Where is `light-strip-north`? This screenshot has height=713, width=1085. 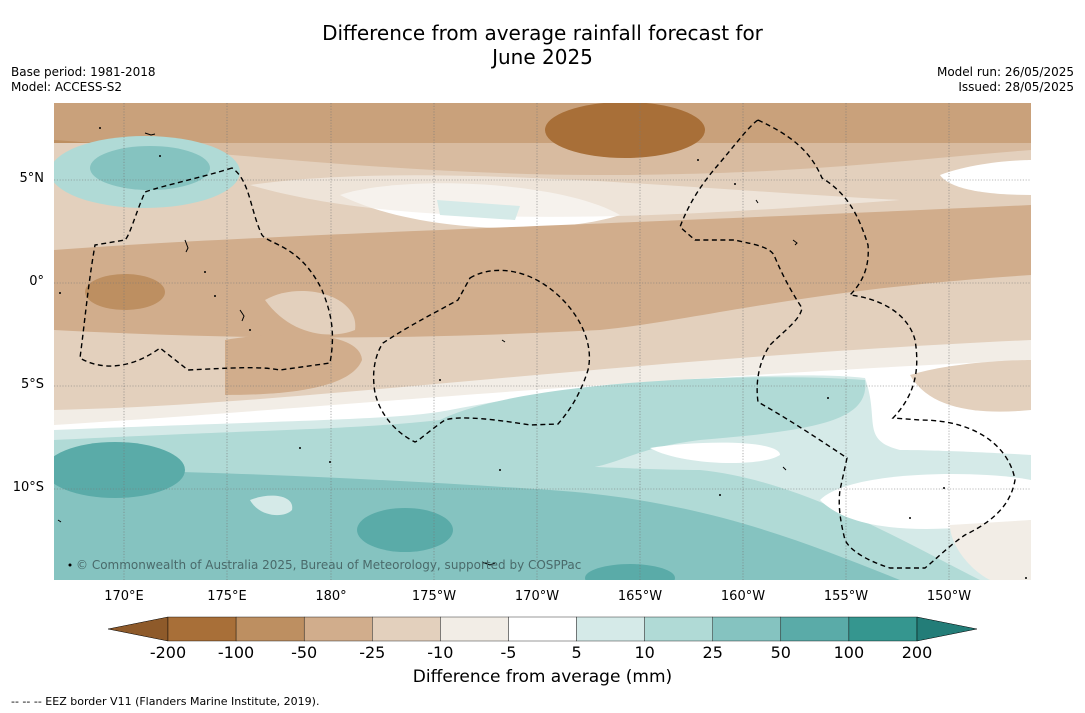 light-strip-north is located at coordinates (575, 196).